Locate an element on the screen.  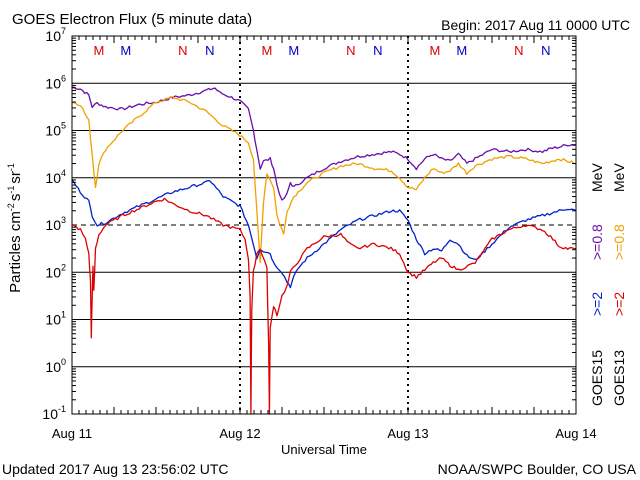
y-axis-label-s: s is located at coordinates (15, 198).